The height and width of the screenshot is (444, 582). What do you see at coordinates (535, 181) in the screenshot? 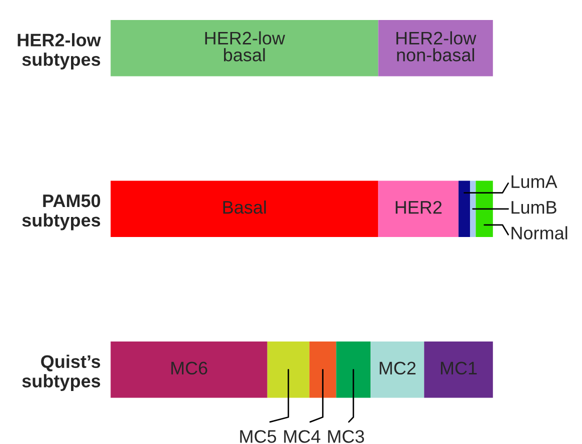
I see `text: LumA` at bounding box center [535, 181].